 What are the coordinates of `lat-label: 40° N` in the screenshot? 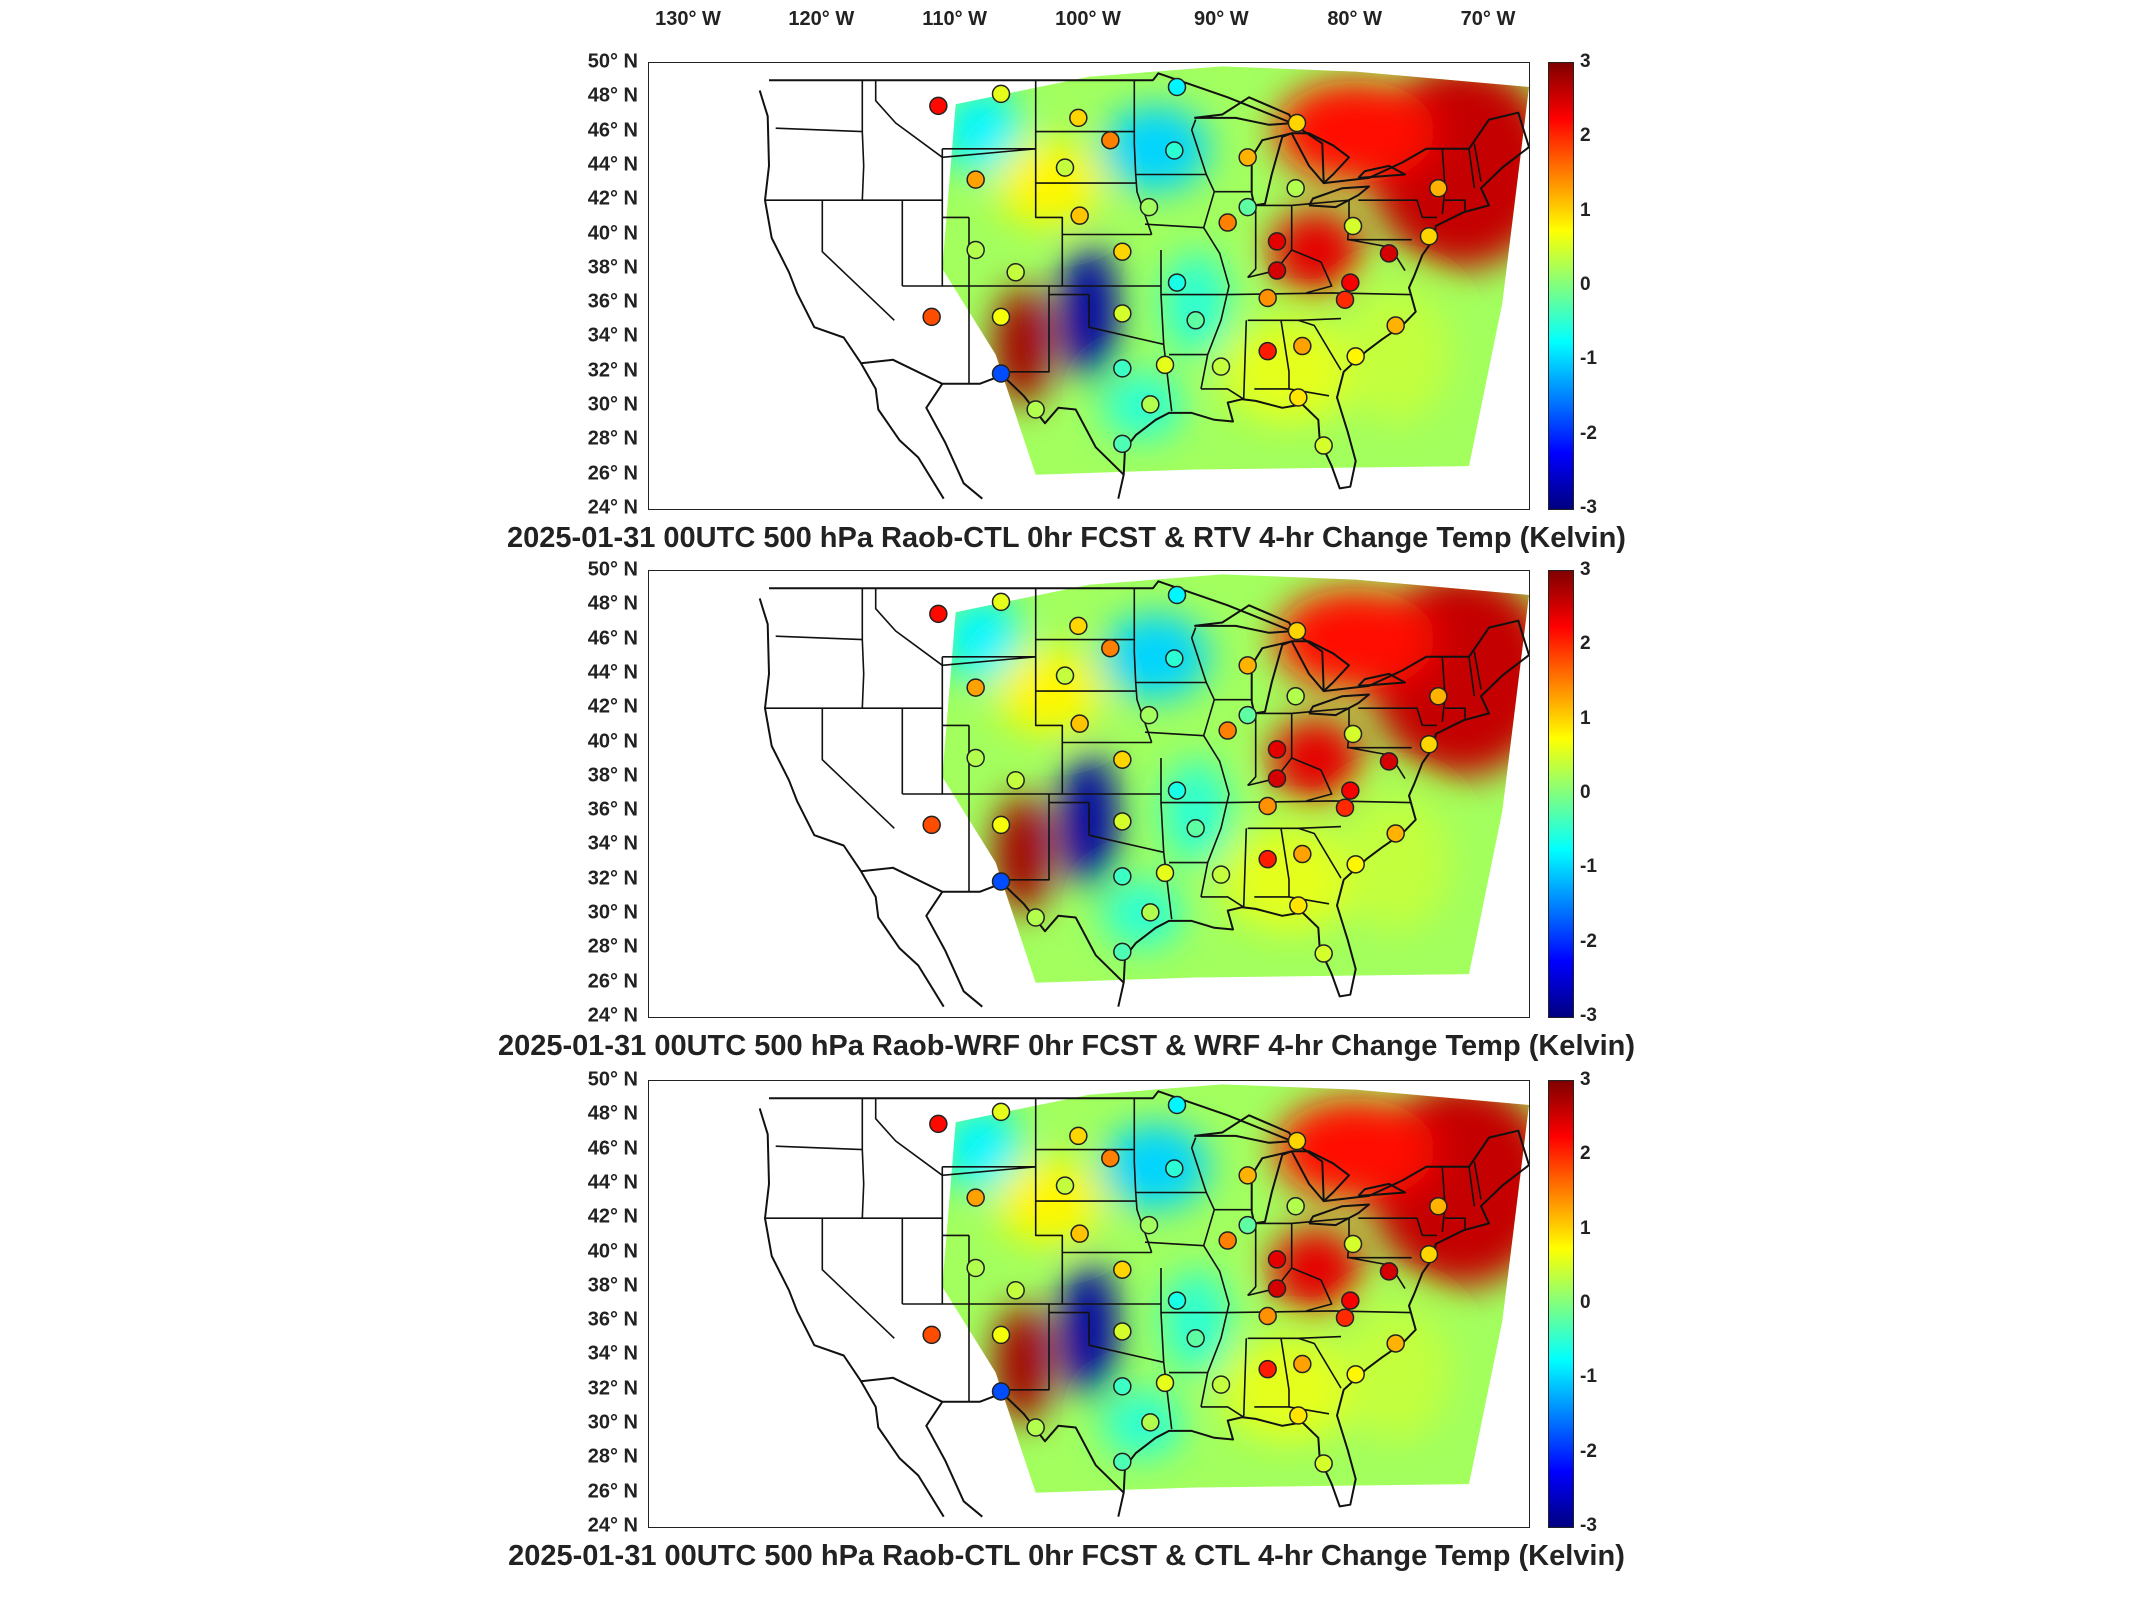 It's located at (612, 1251).